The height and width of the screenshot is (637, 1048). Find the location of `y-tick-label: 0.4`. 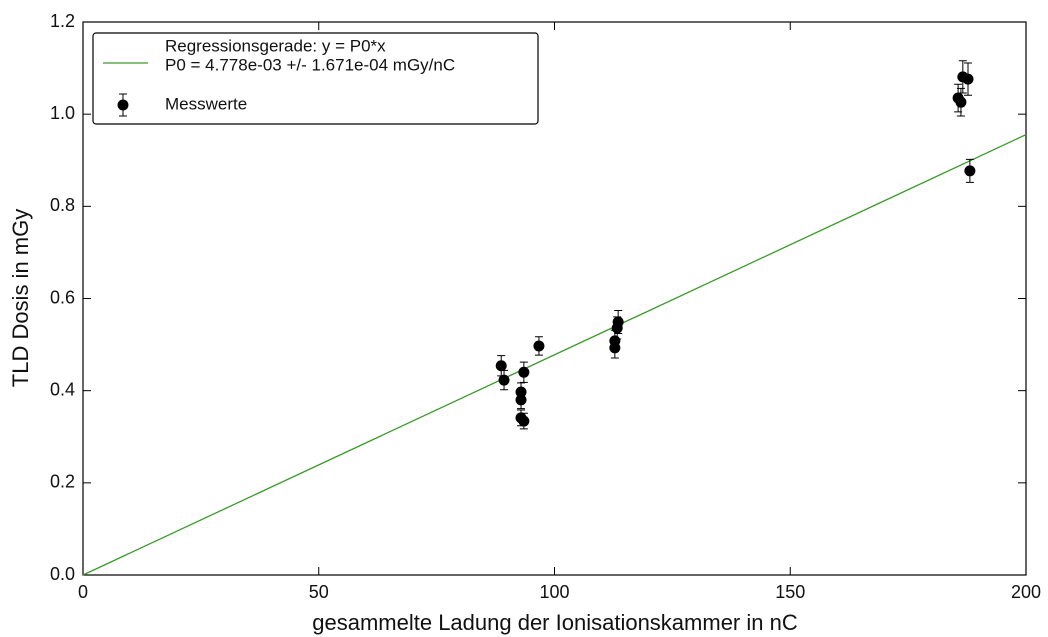

y-tick-label: 0.4 is located at coordinates (62, 389).